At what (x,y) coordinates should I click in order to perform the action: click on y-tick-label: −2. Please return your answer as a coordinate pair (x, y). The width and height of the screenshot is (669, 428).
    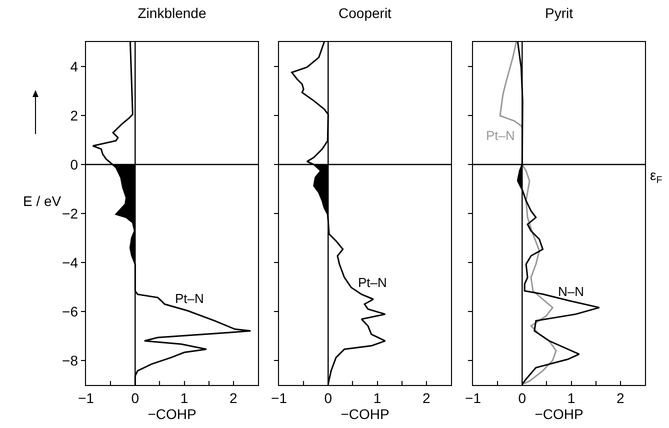
    Looking at the image, I should click on (70, 213).